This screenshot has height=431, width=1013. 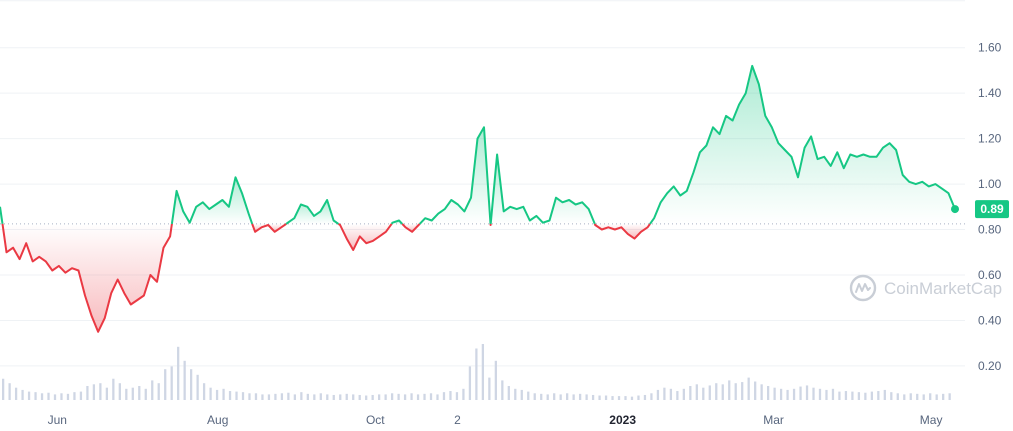 I want to click on x-axis-ticks: Jun Aug Oct 2 2023 Mar May, so click(x=495, y=420).